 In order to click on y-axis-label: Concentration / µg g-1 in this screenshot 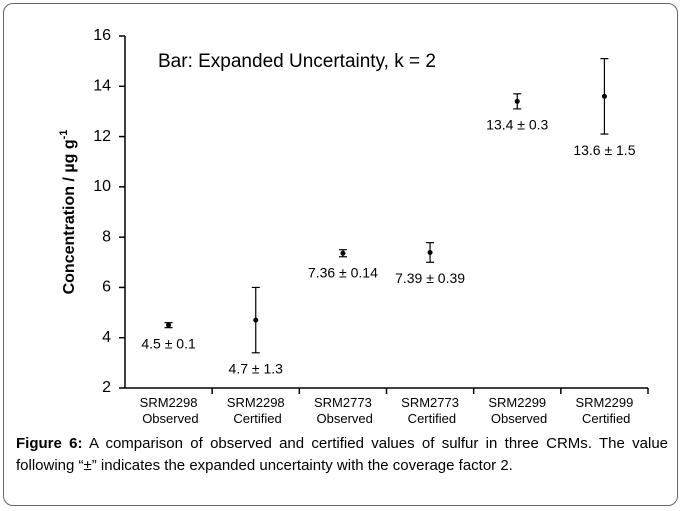, I will do `click(68, 212)`.